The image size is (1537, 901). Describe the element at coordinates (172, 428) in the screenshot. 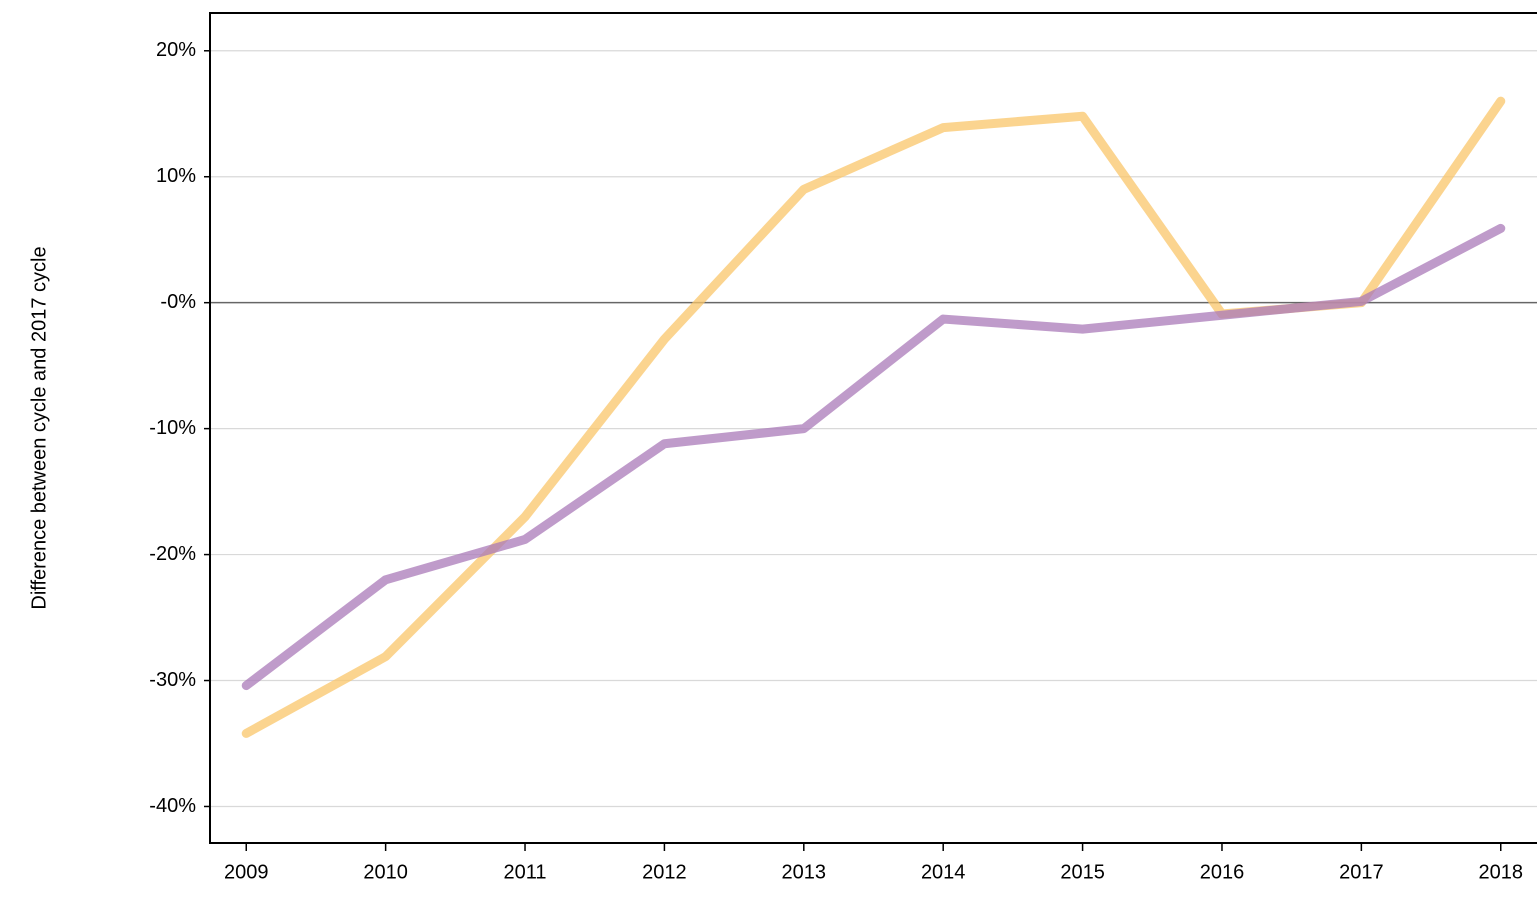

I see `y-tick-label: -10%` at that location.